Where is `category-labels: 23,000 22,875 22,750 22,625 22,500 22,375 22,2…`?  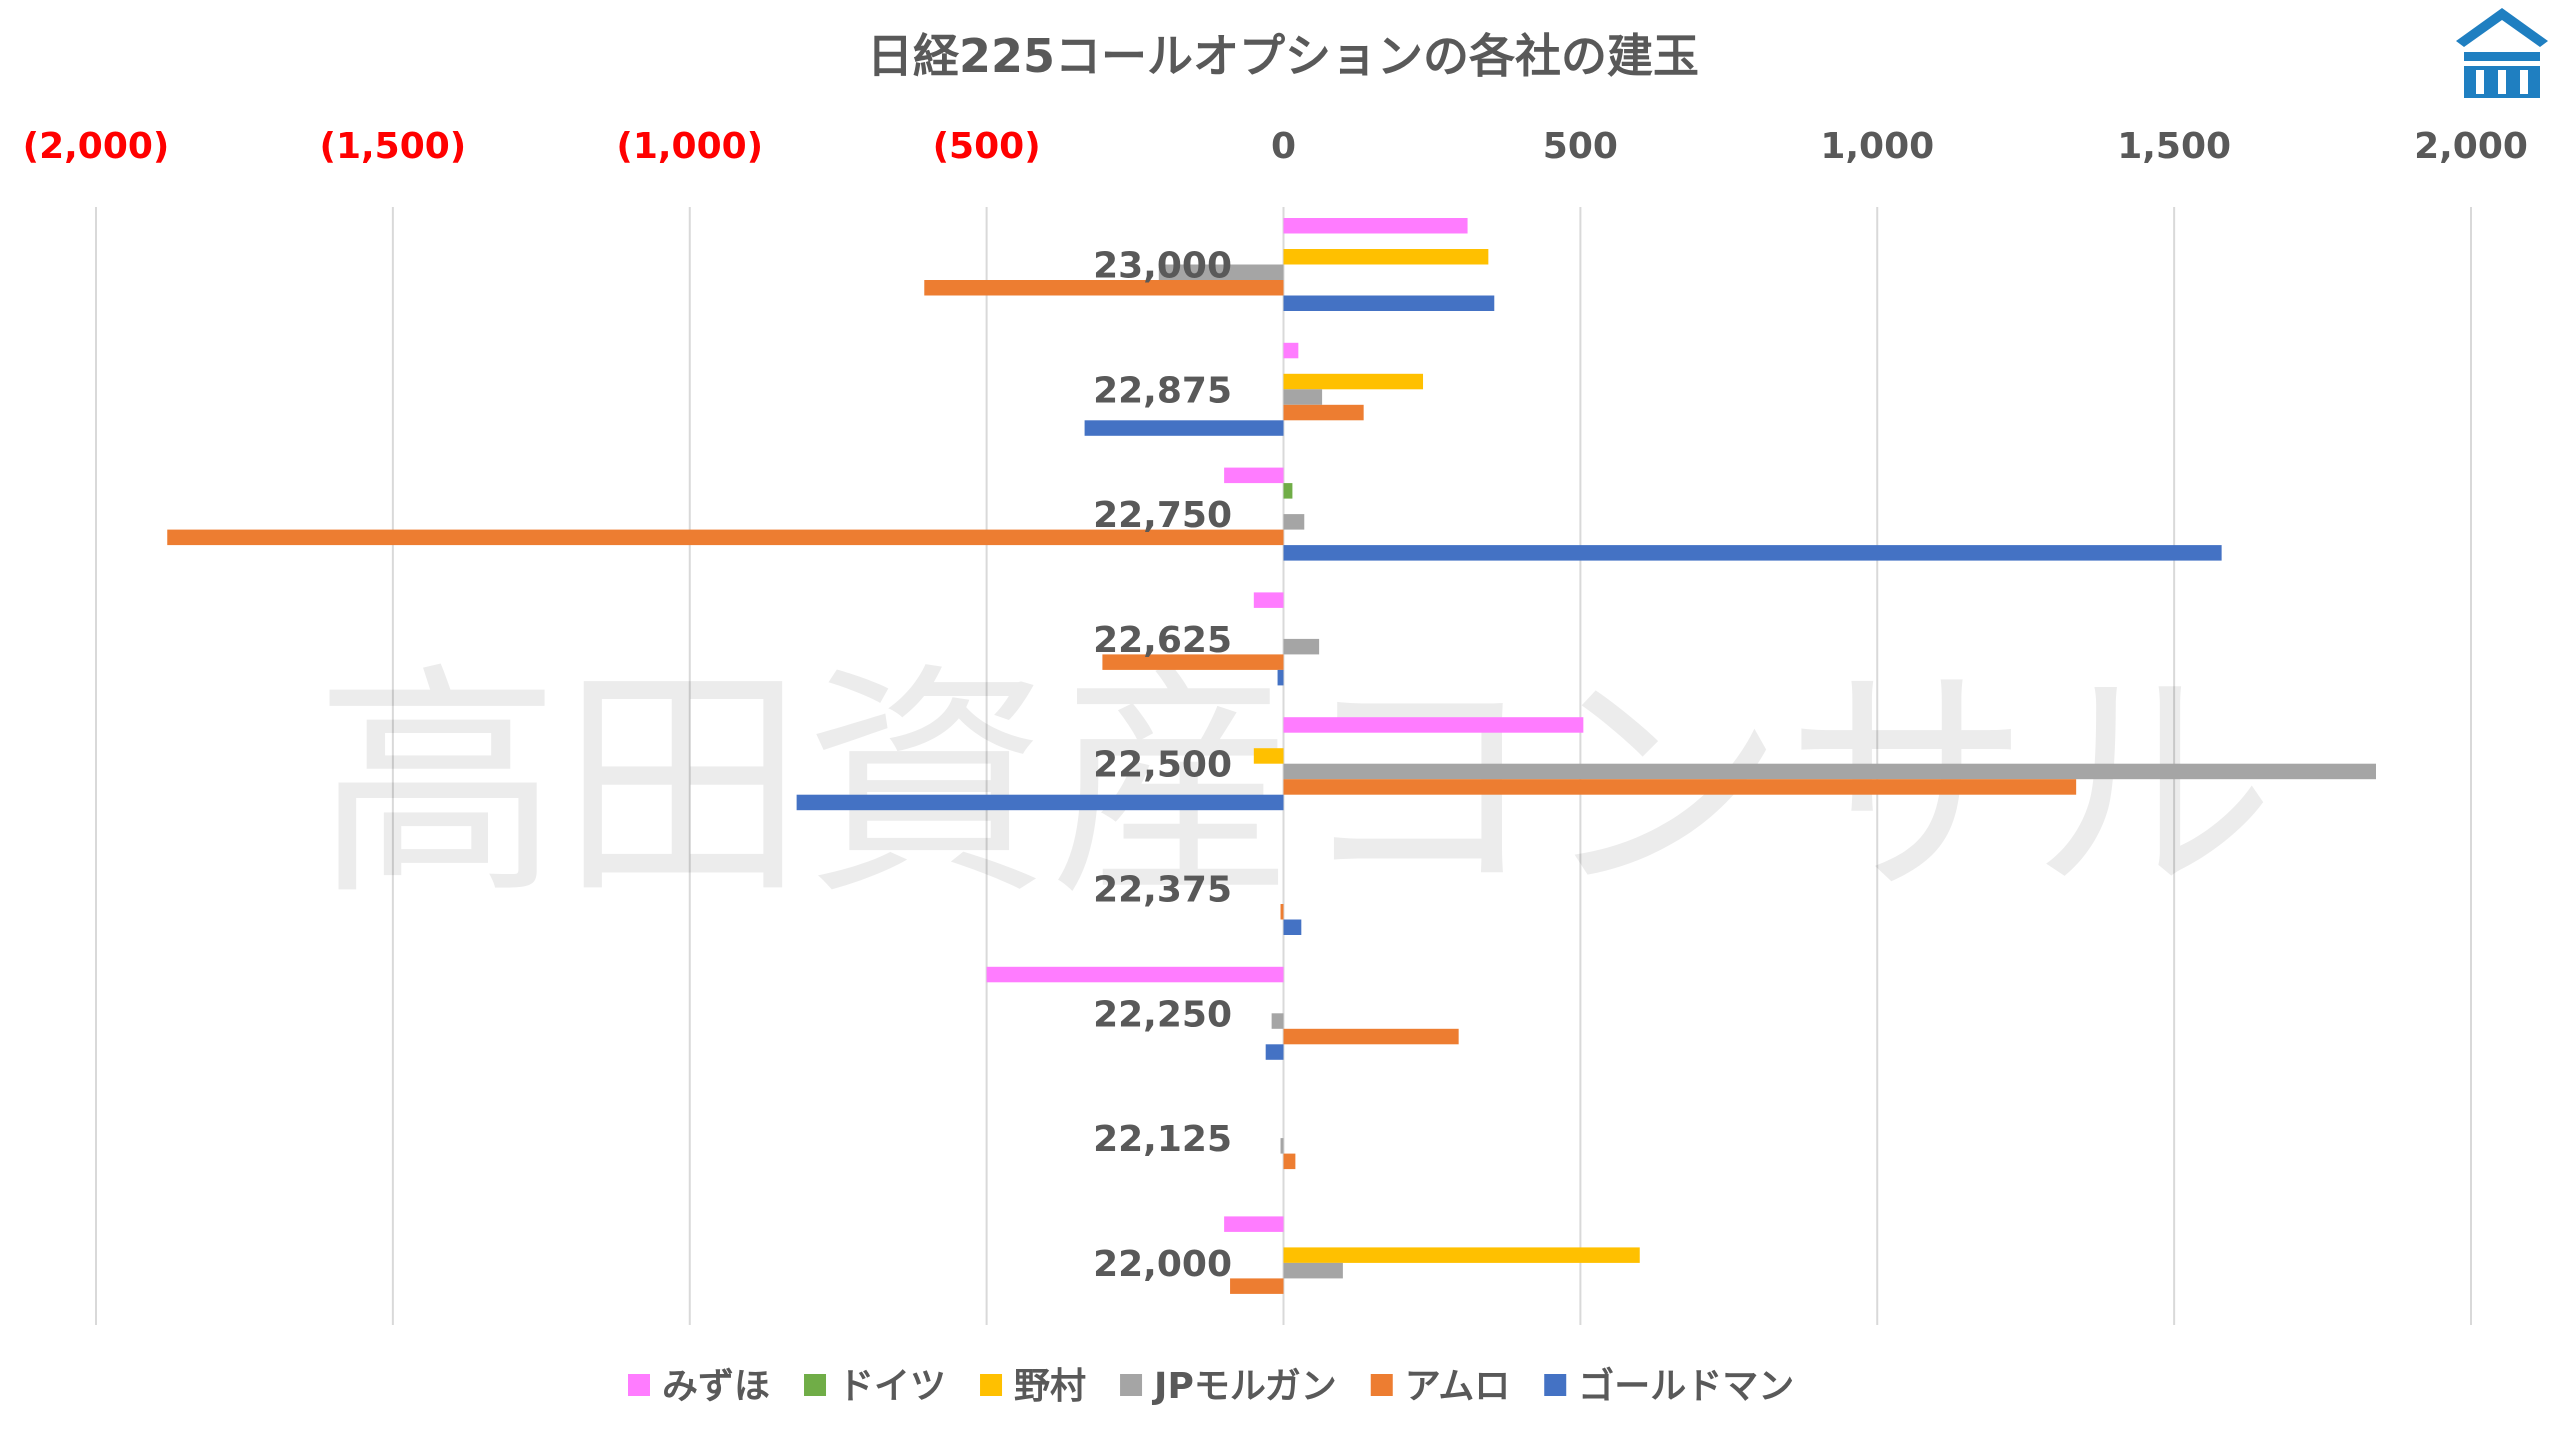 category-labels: 23,000 22,875 22,750 22,625 22,500 22,375 22,2… is located at coordinates (1162, 765).